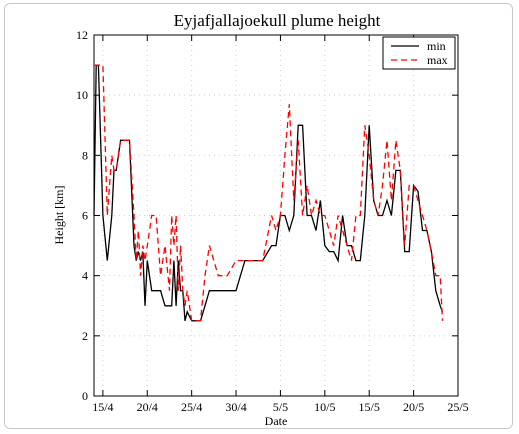 Image resolution: width=519 pixels, height=434 pixels. I want to click on x-tick-label: 10/5, so click(324, 407).